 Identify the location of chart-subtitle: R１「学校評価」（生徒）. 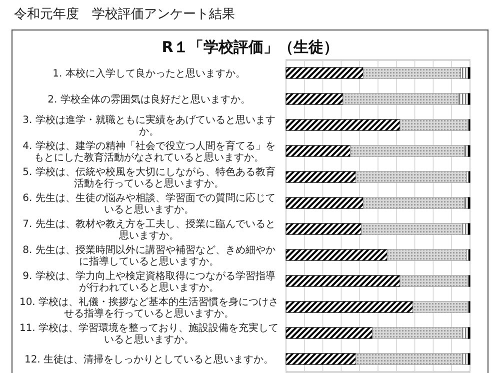
(250, 47).